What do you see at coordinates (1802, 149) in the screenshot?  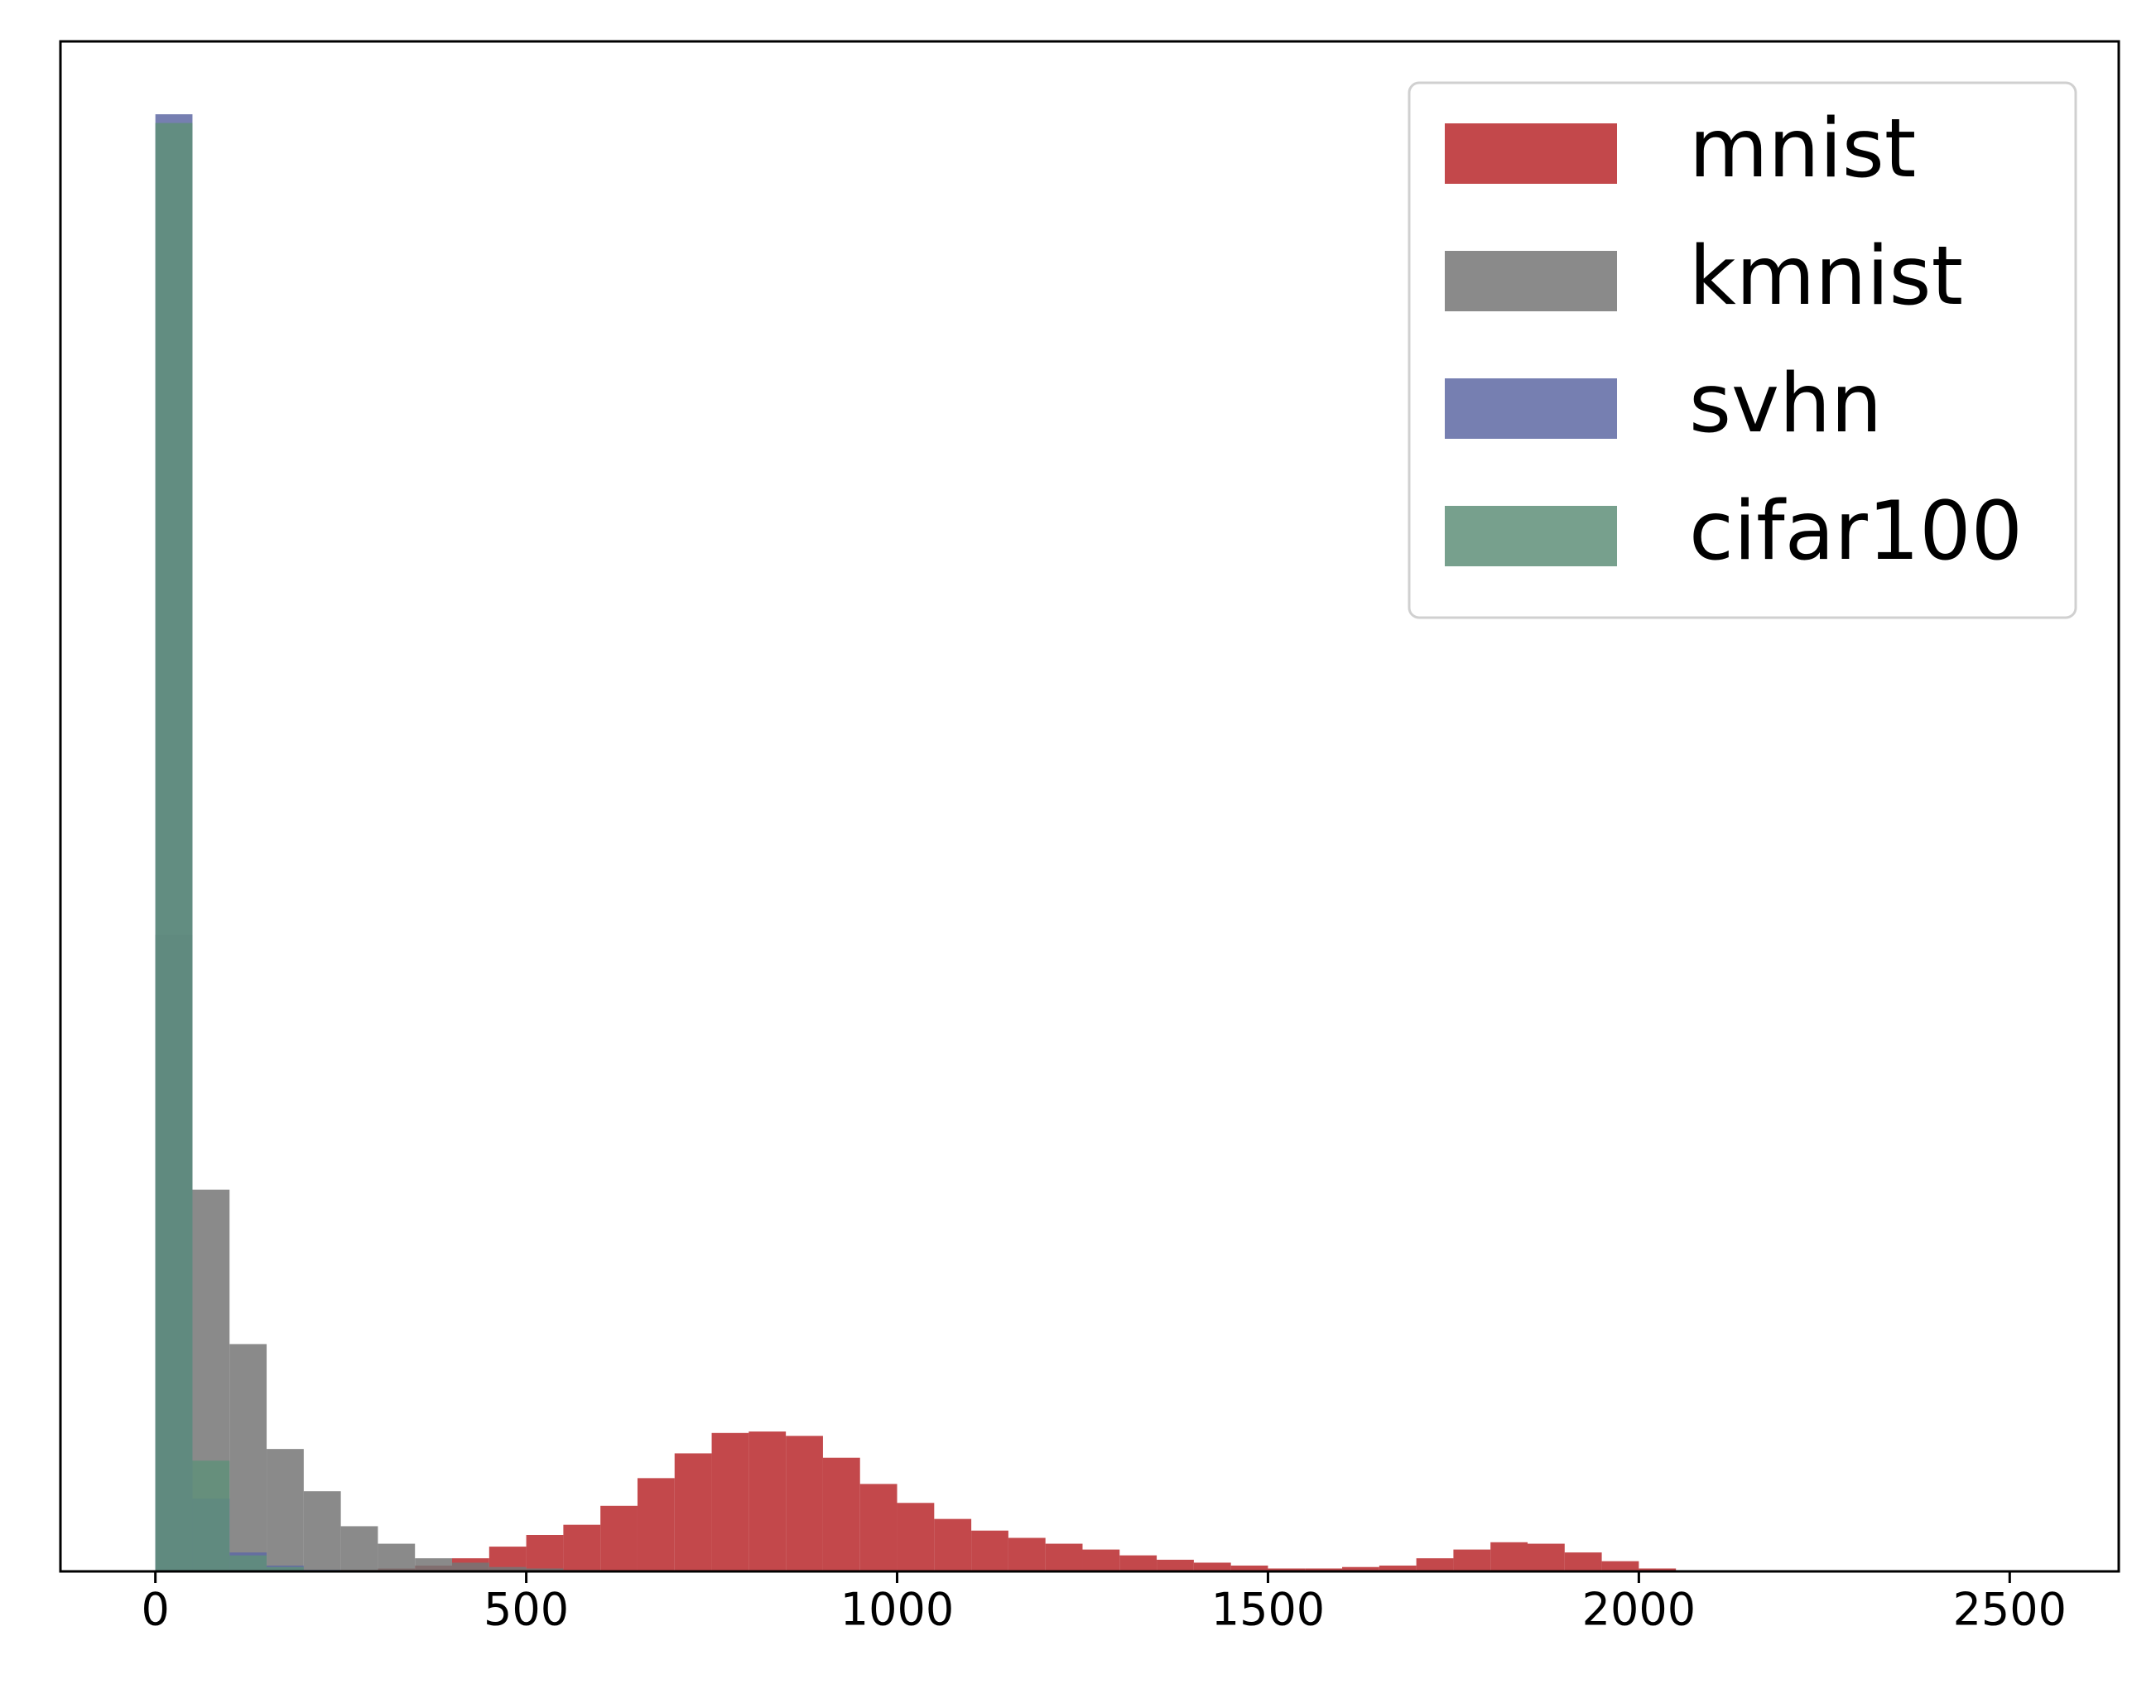 I see `legend-label: mnist` at bounding box center [1802, 149].